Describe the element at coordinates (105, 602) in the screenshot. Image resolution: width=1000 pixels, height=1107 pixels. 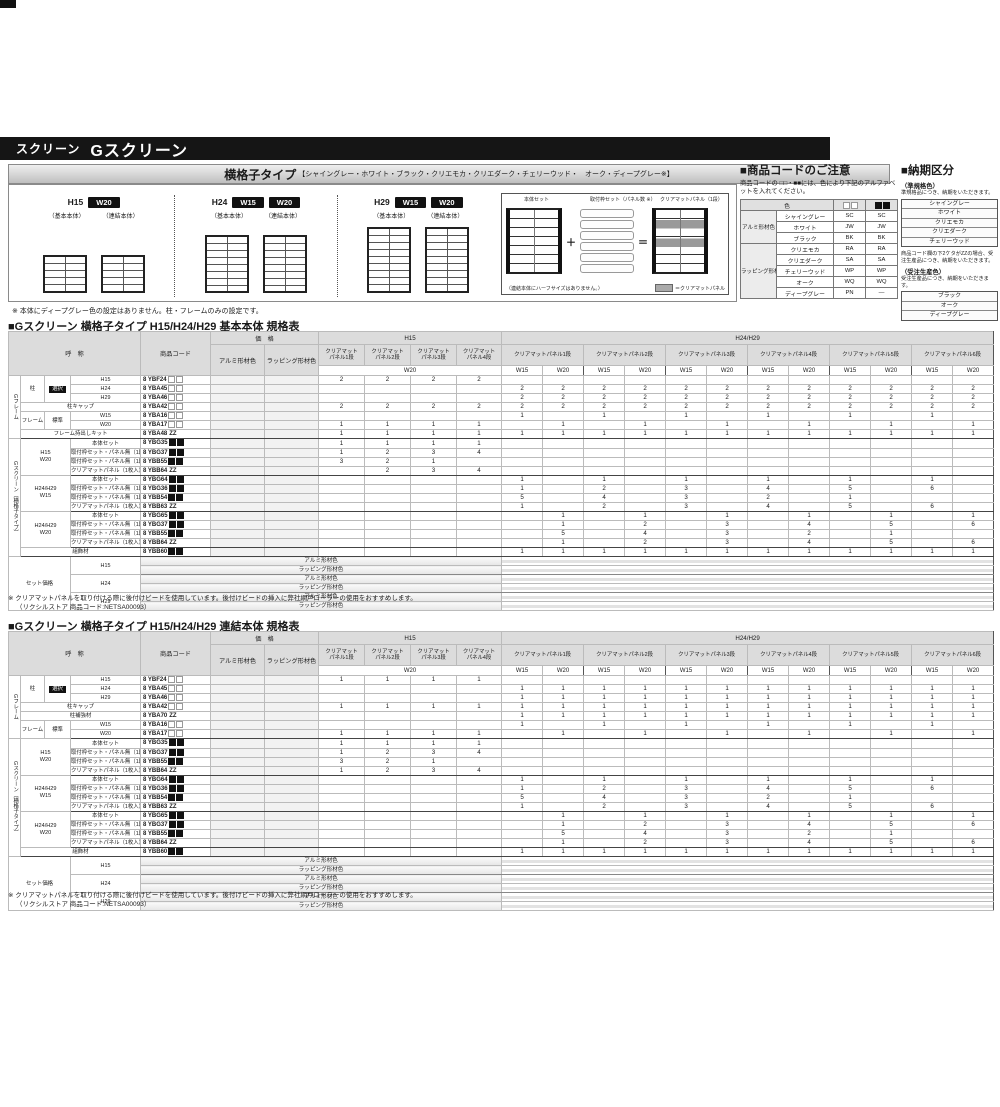
I see `name-cell: H29` at that location.